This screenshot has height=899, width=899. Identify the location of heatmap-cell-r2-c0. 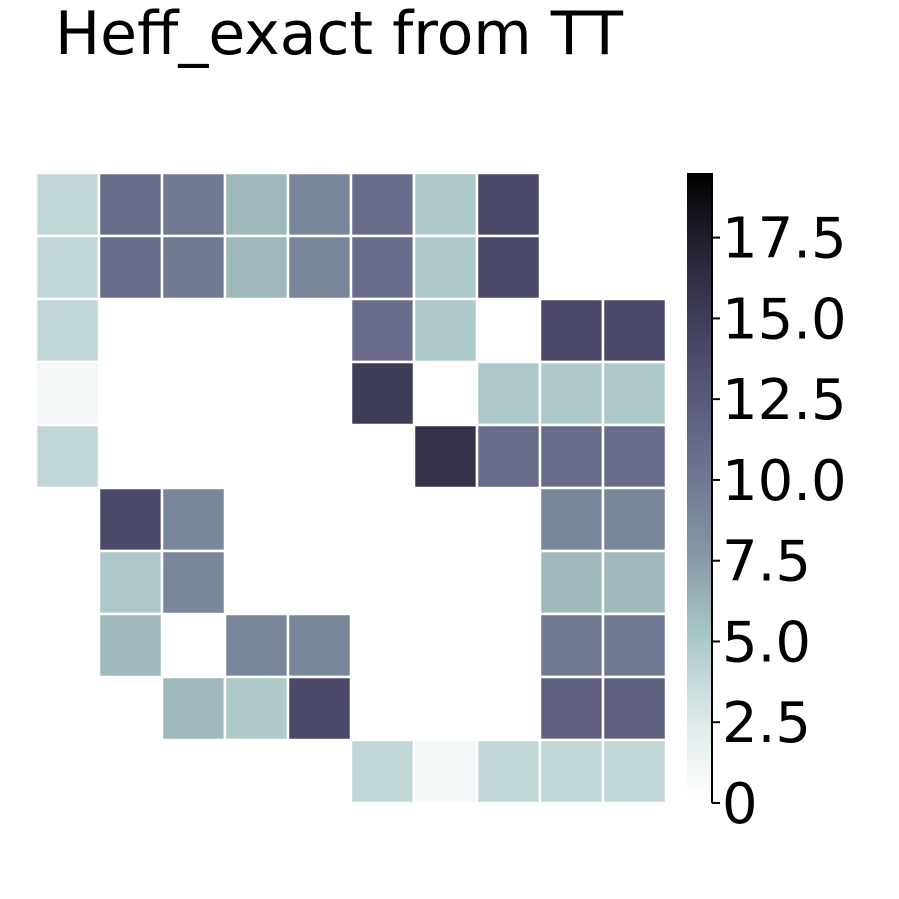
(67, 330).